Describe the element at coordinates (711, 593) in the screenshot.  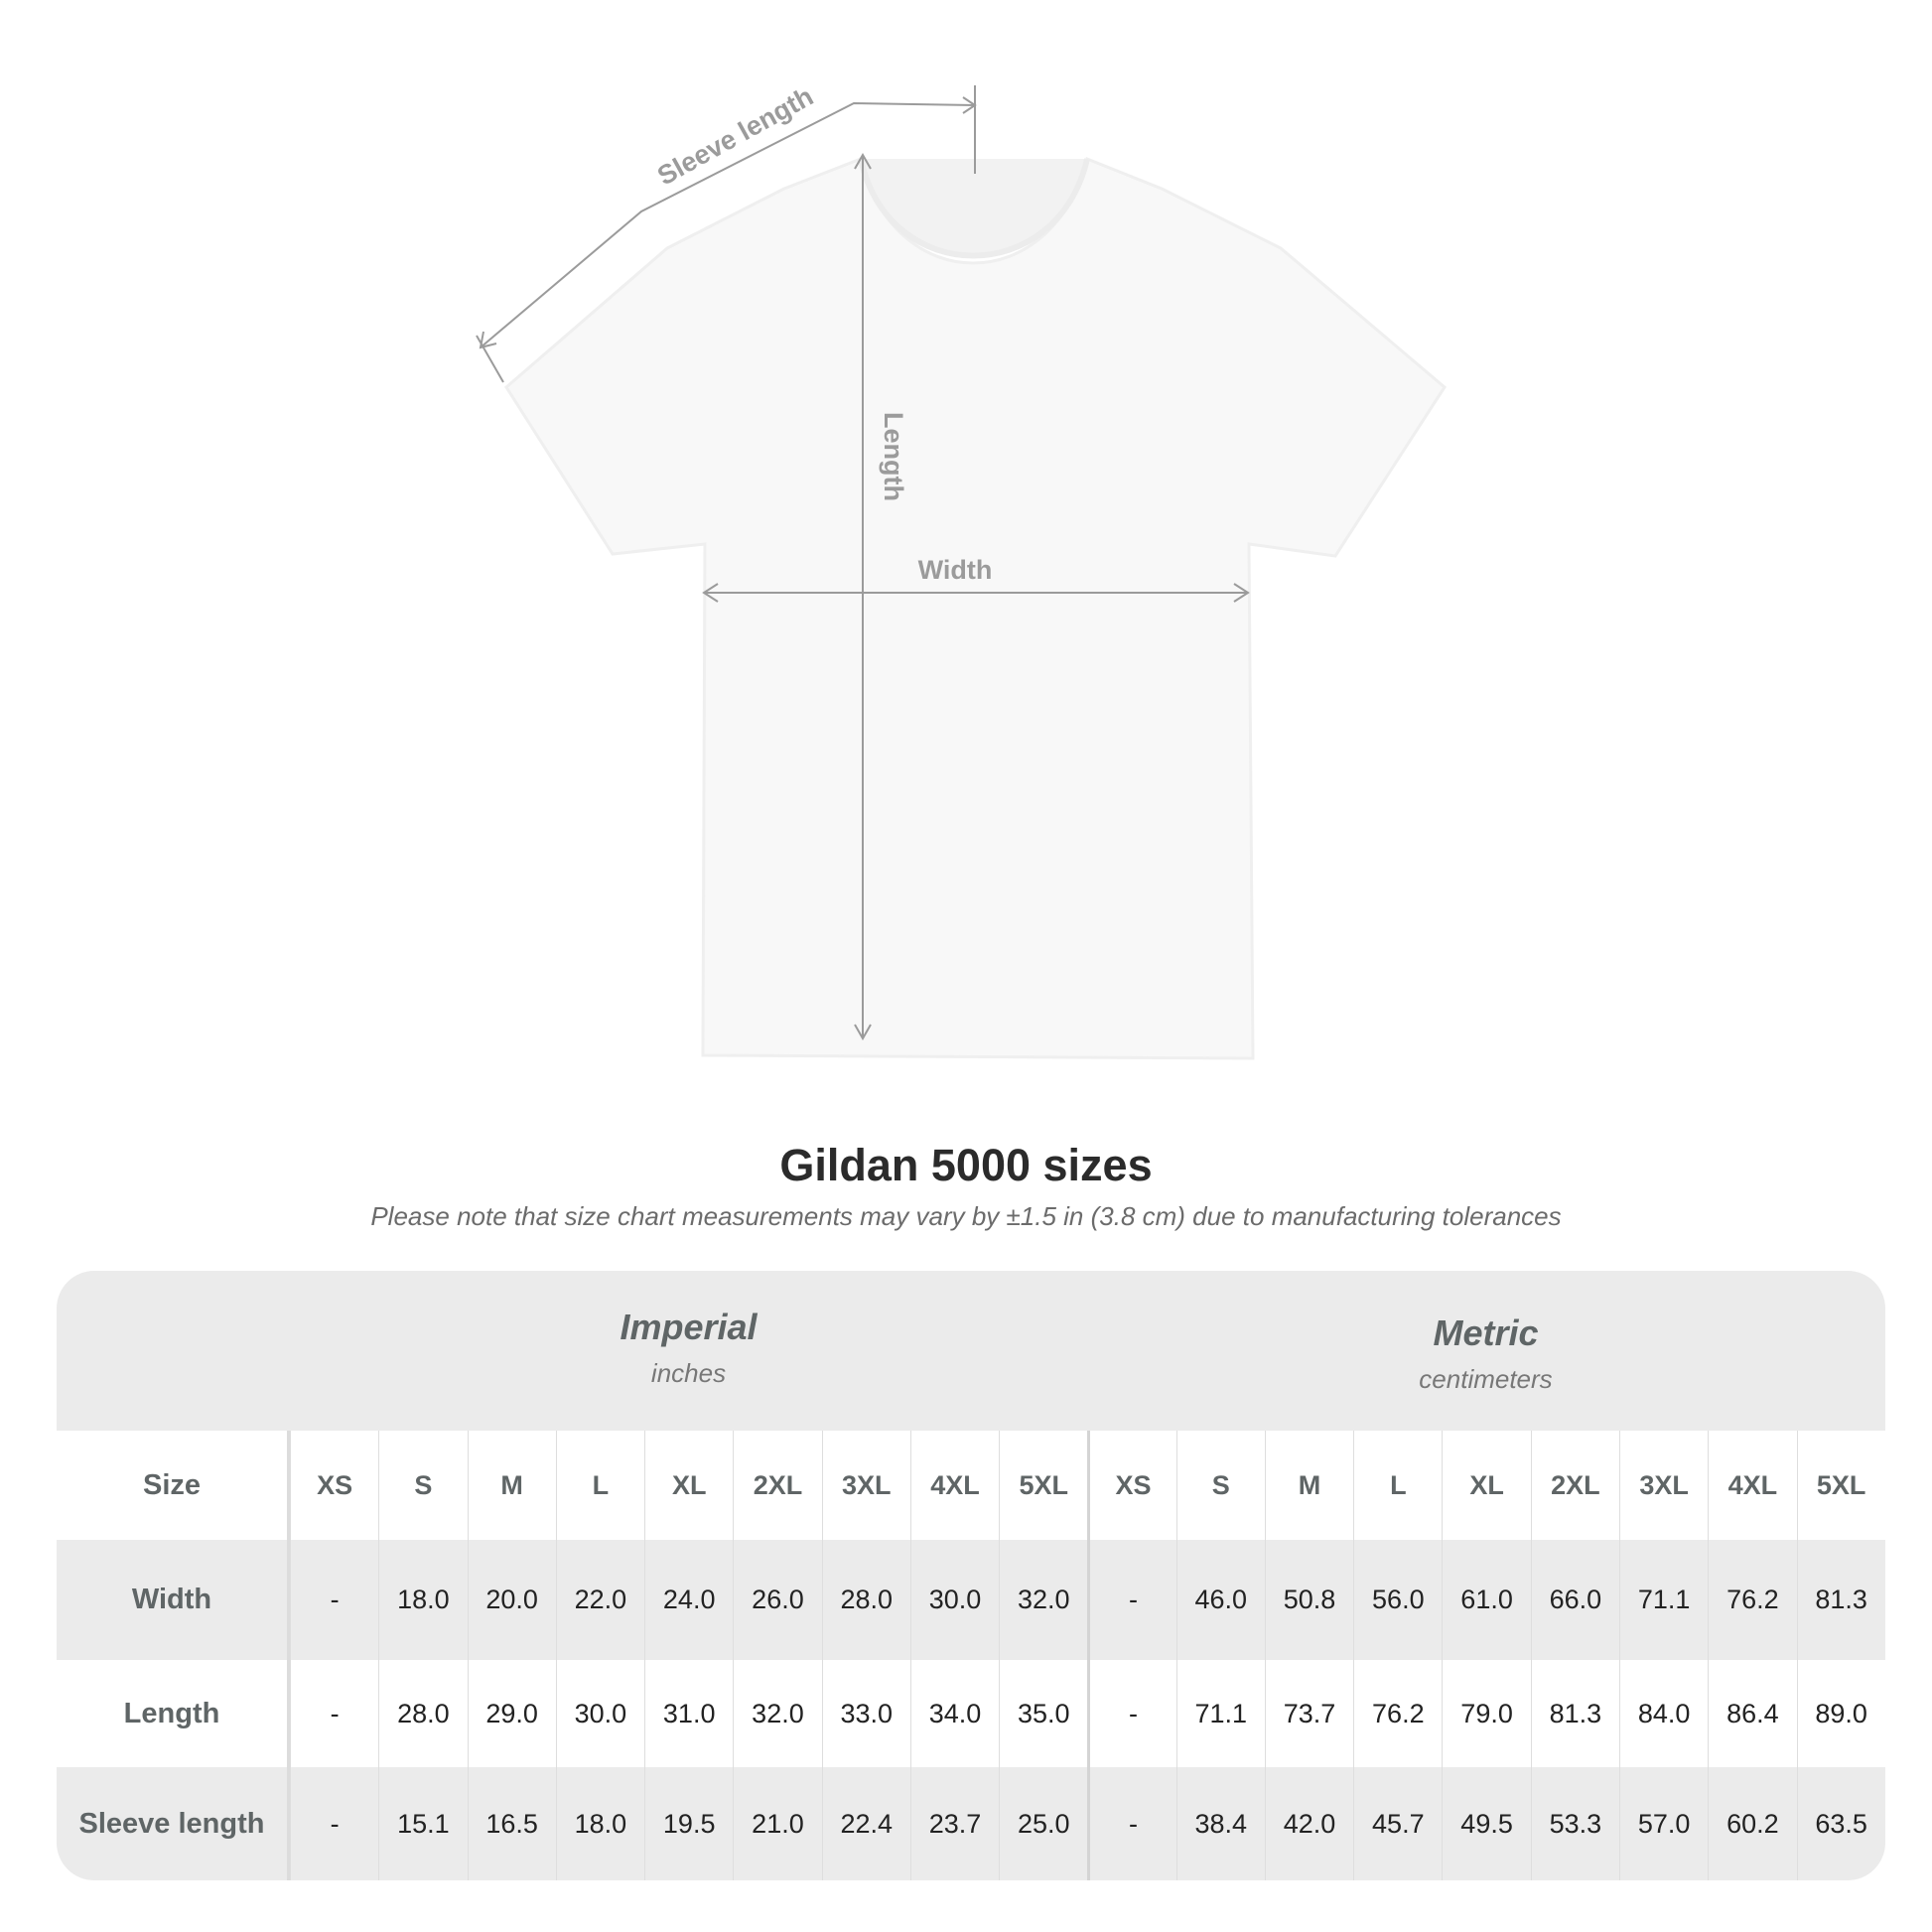
I see `width-arrow-left-icon` at that location.